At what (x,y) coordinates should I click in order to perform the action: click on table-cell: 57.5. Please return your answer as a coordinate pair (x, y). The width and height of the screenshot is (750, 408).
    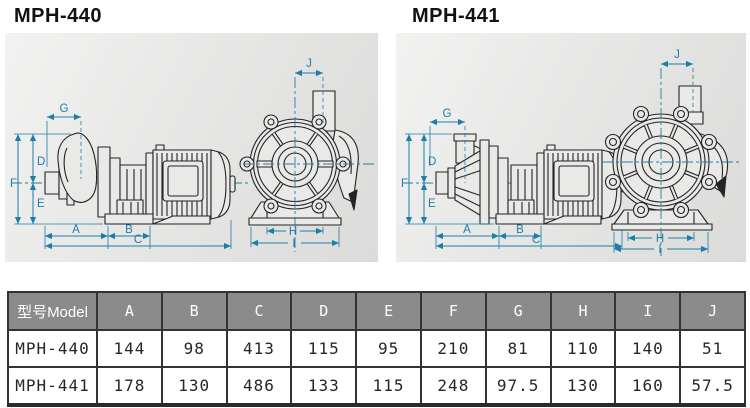
    Looking at the image, I should click on (712, 386).